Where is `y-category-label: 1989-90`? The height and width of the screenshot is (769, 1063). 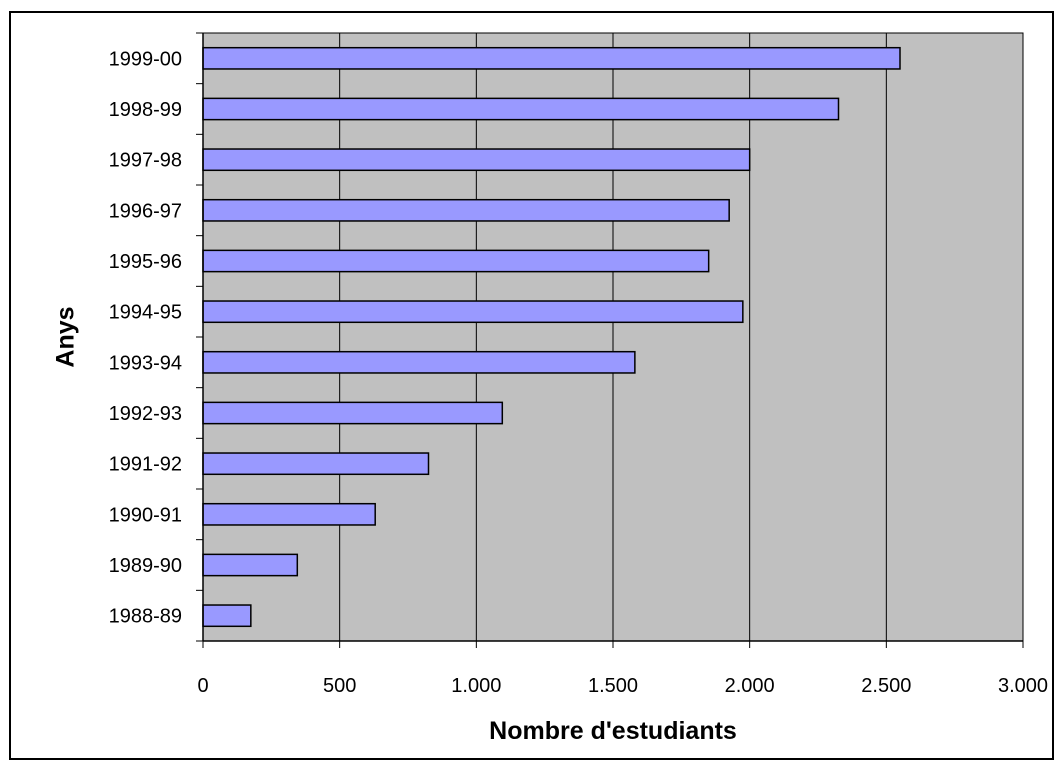 y-category-label: 1989-90 is located at coordinates (145, 566).